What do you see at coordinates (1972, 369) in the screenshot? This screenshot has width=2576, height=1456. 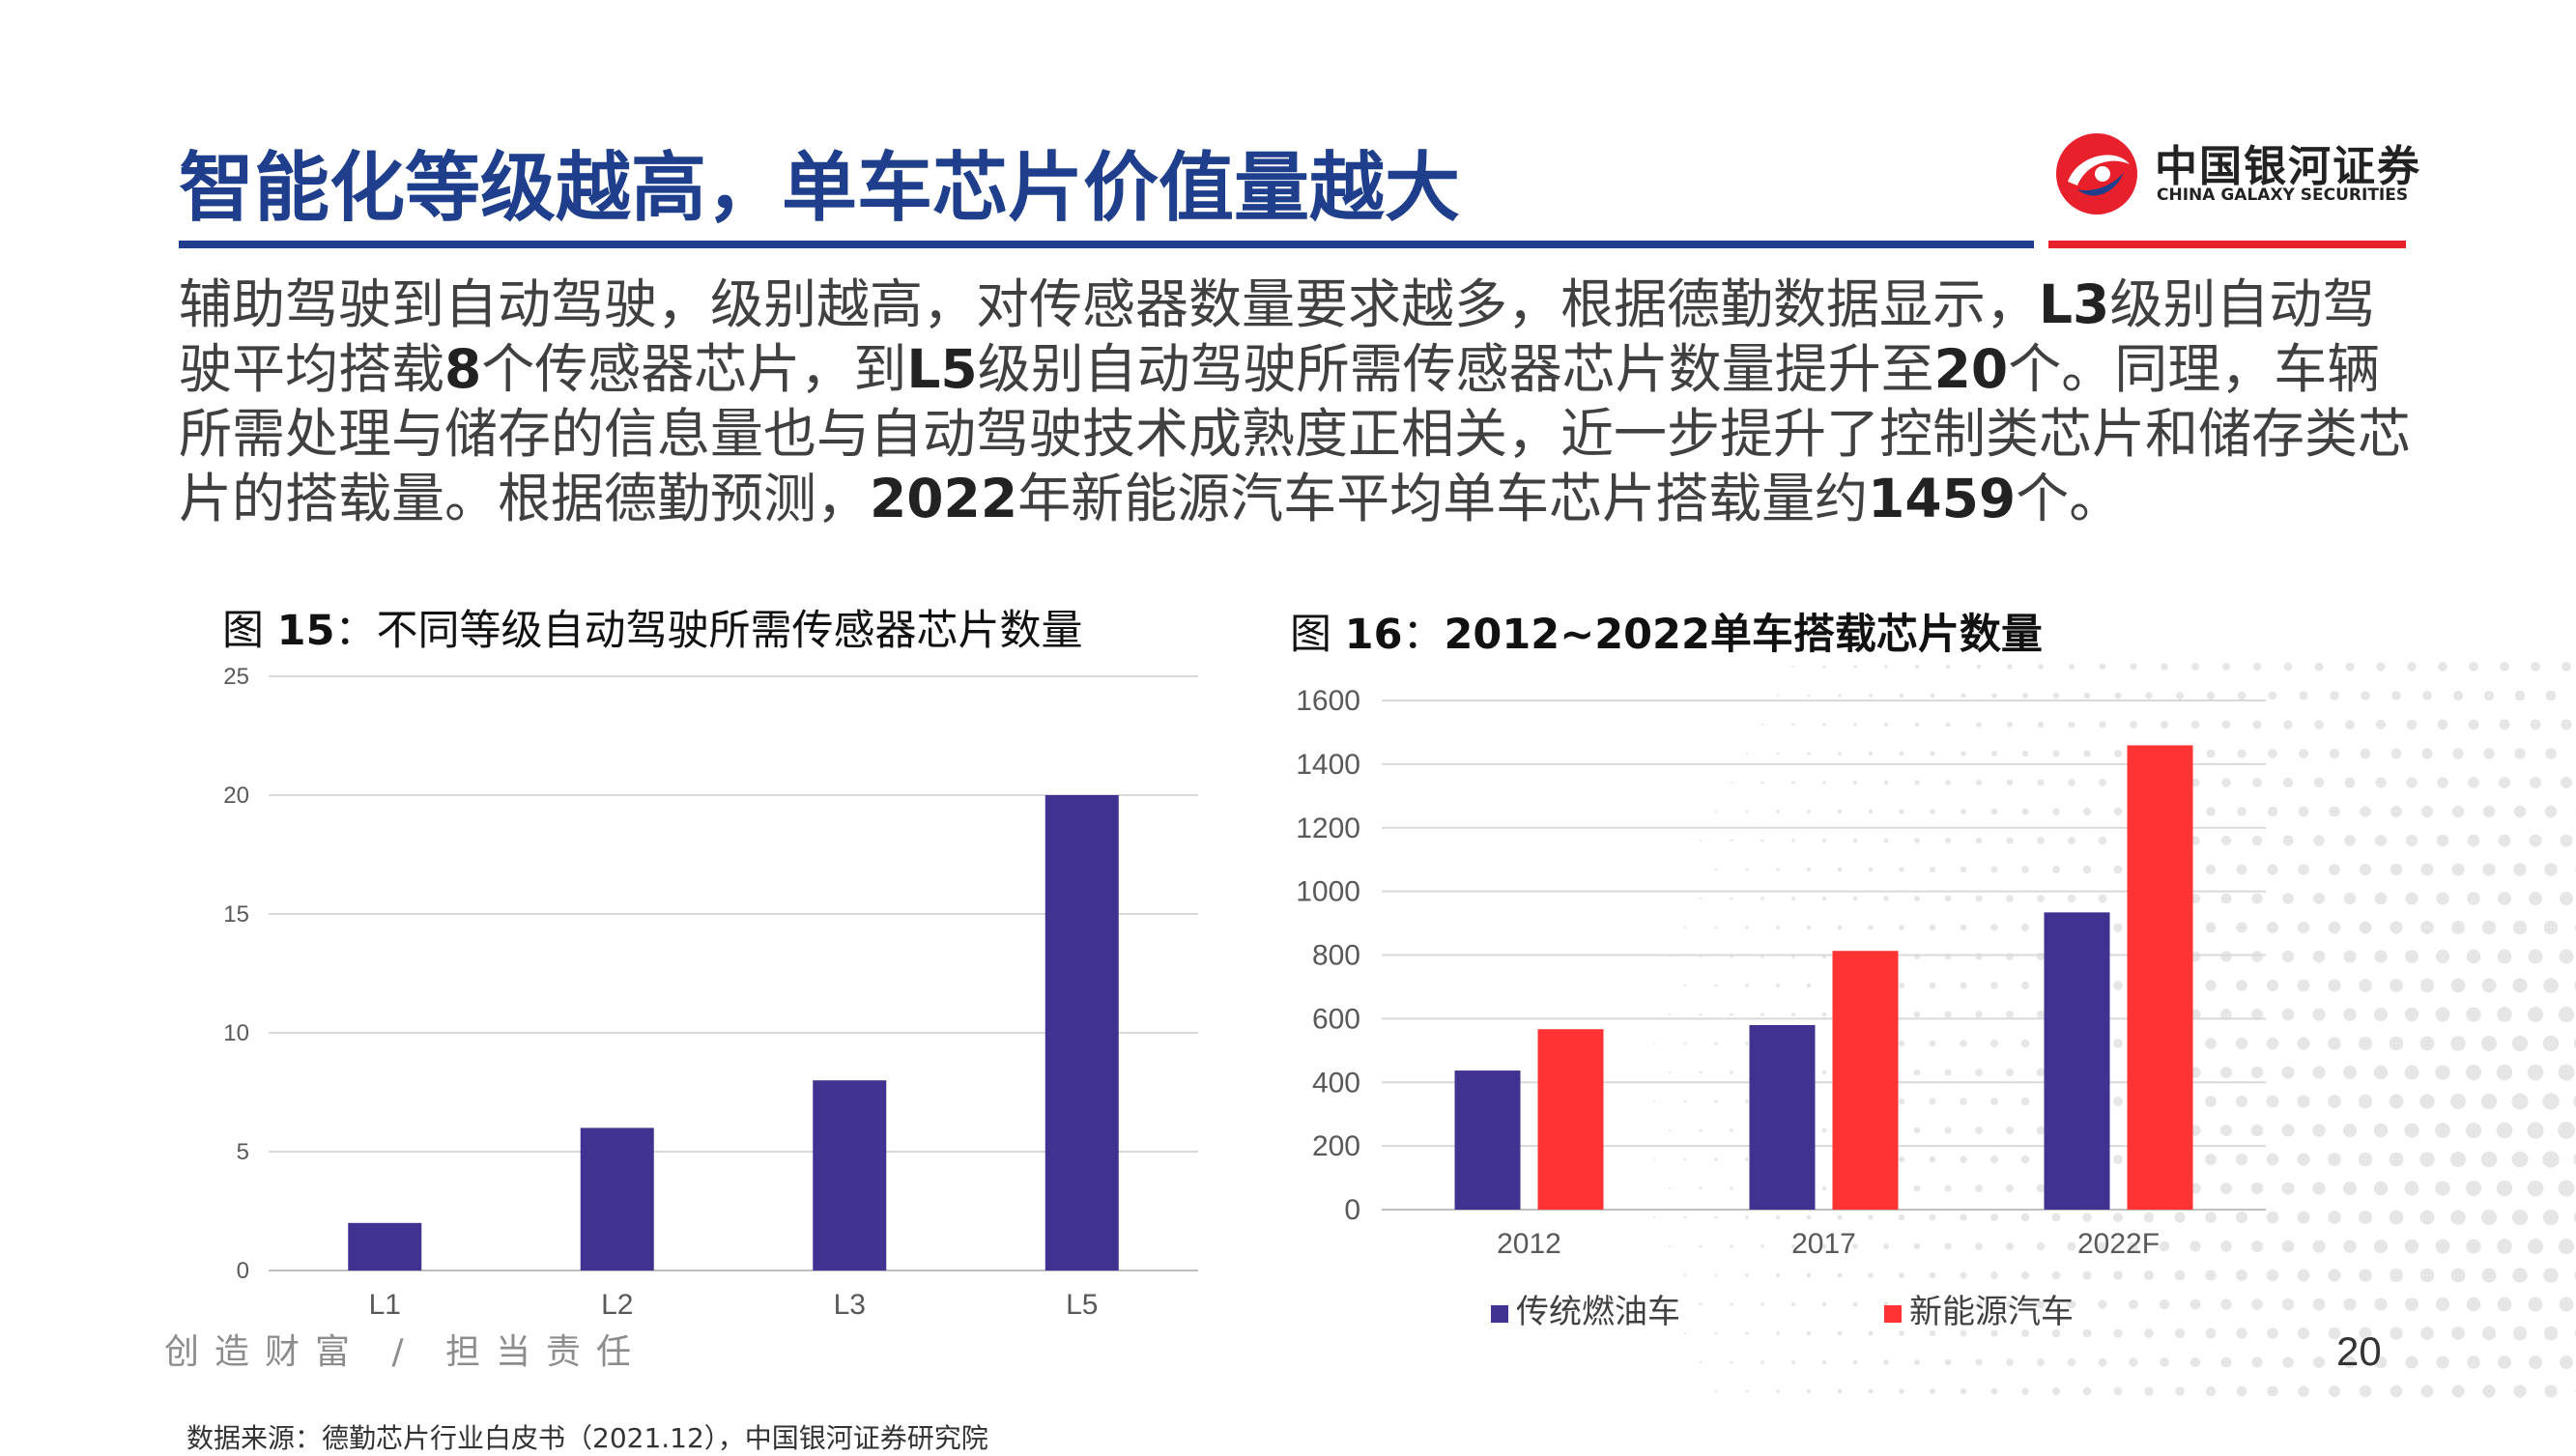 I see `para-bold-20: 20` at bounding box center [1972, 369].